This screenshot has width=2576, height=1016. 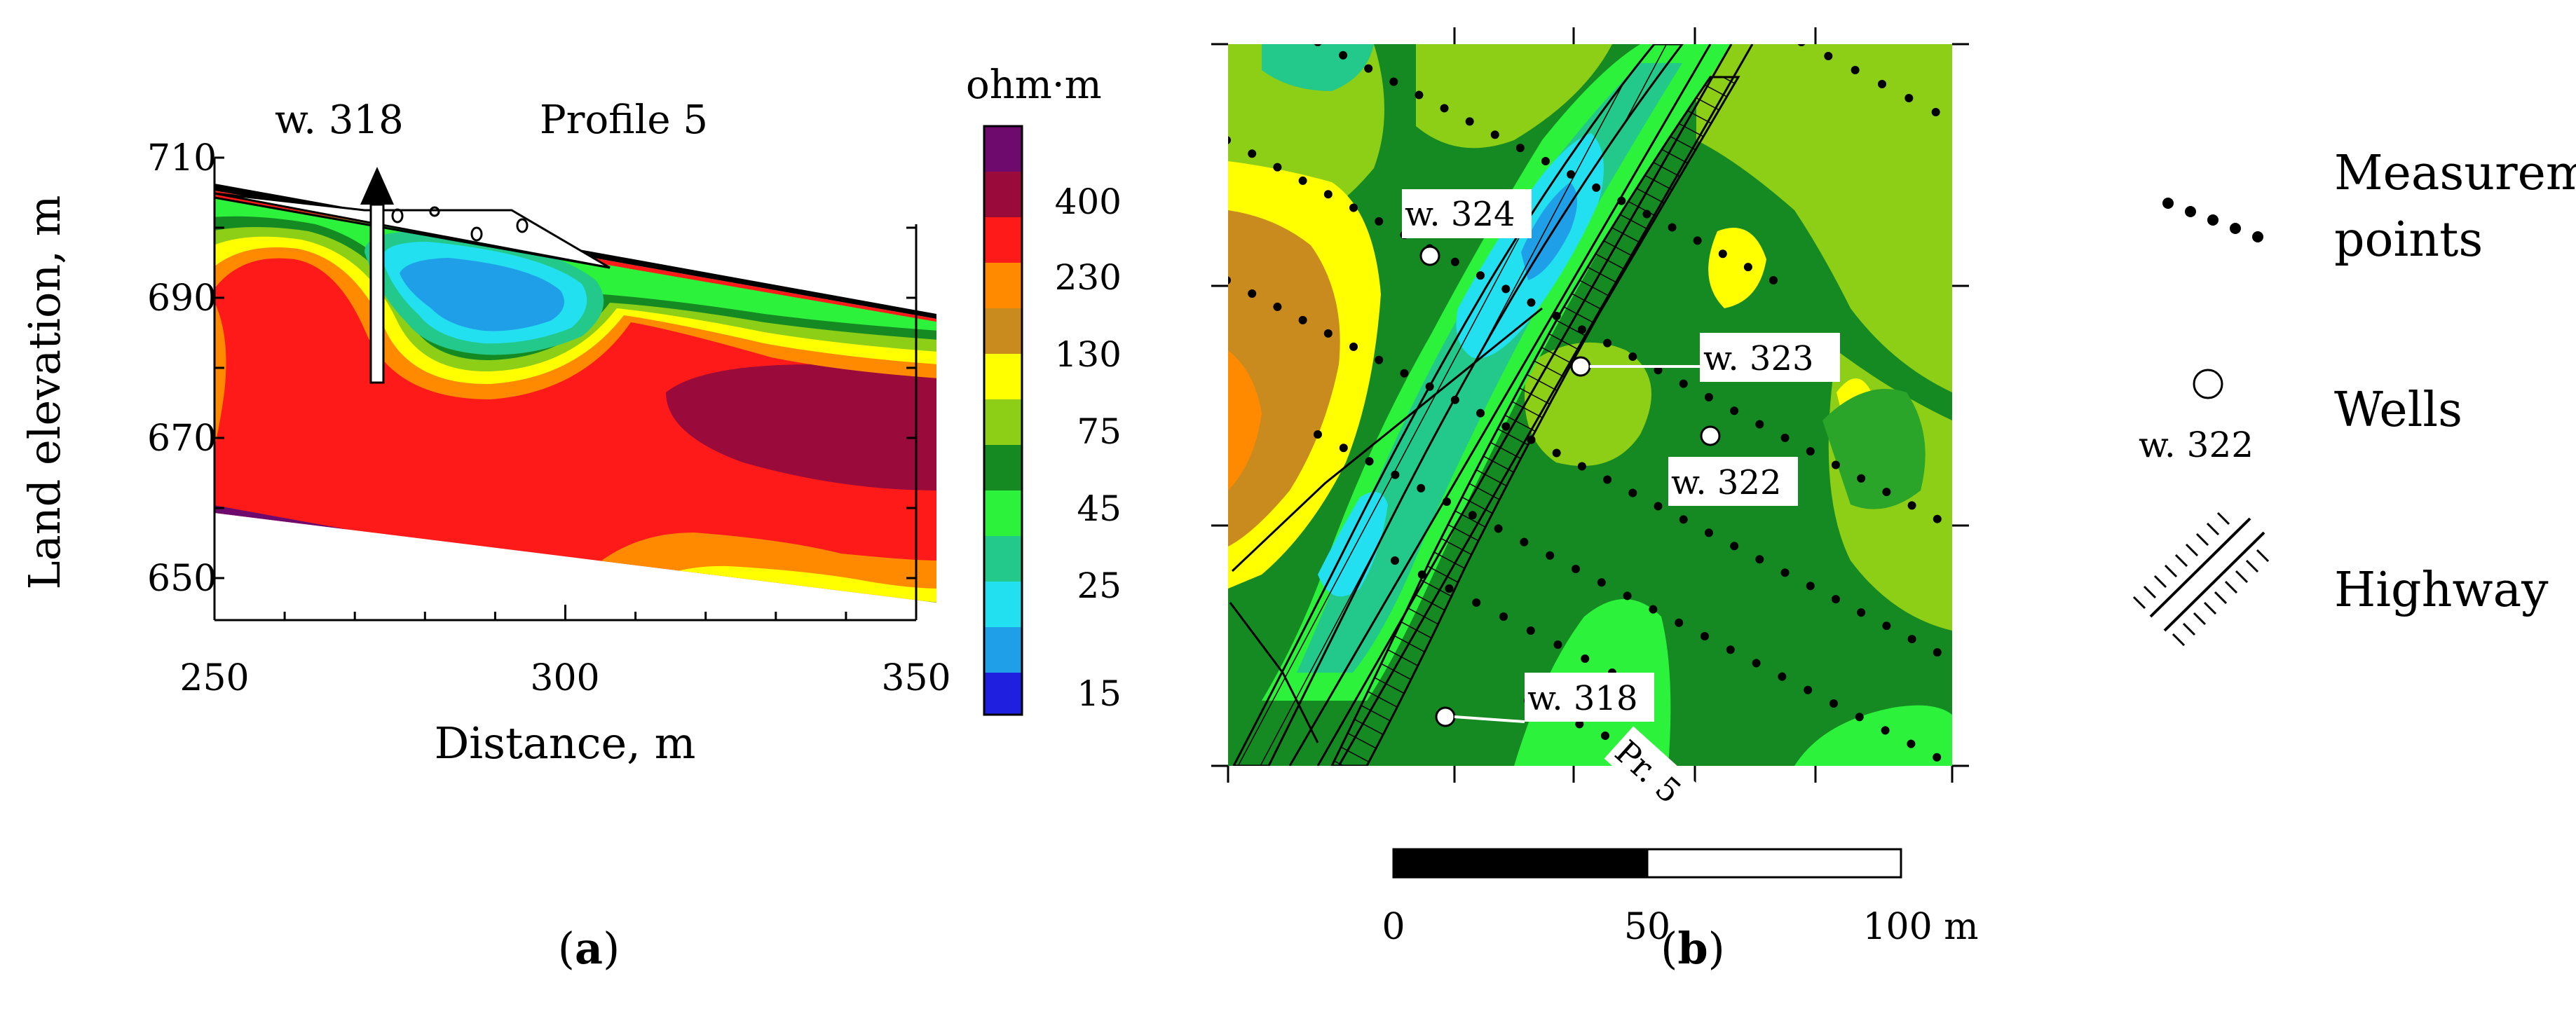 I want to click on profile-title: Profile 5, so click(x=624, y=120).